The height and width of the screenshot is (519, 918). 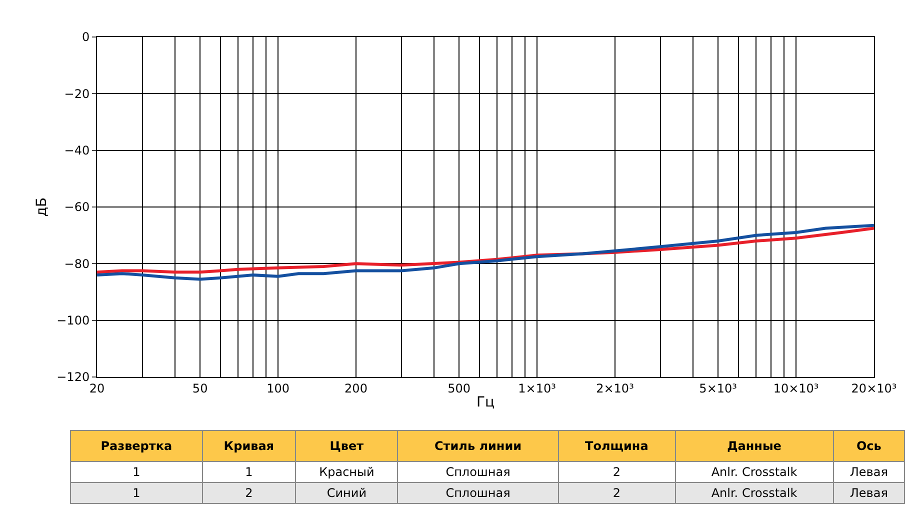 What do you see at coordinates (73, 321) in the screenshot?
I see `y-tick-label: −100` at bounding box center [73, 321].